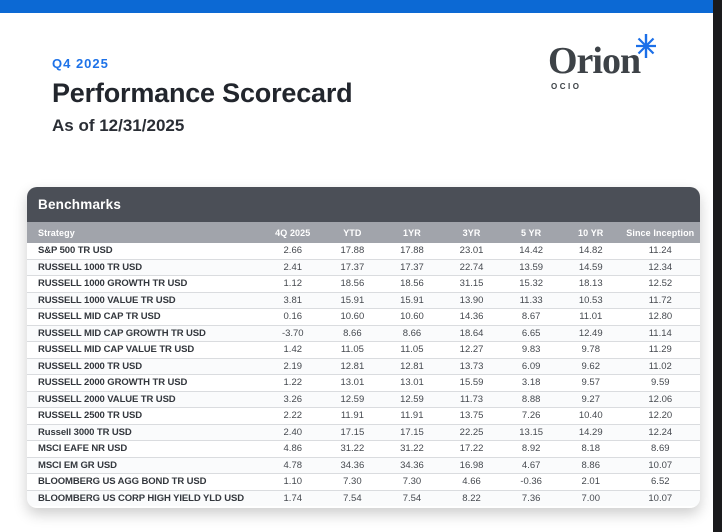  What do you see at coordinates (590, 465) in the screenshot?
I see `value-cell: 8.86` at bounding box center [590, 465].